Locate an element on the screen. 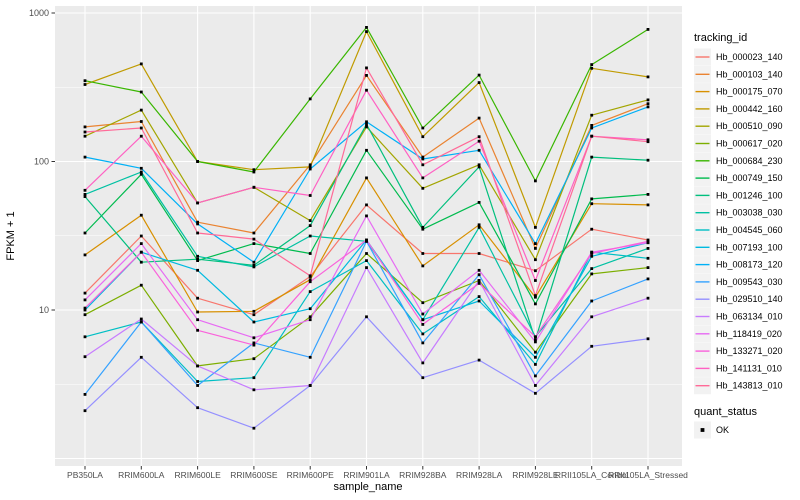 Image resolution: width=800 pixels, height=500 pixels. legend-item: Hb_118419_020 is located at coordinates (738, 334).